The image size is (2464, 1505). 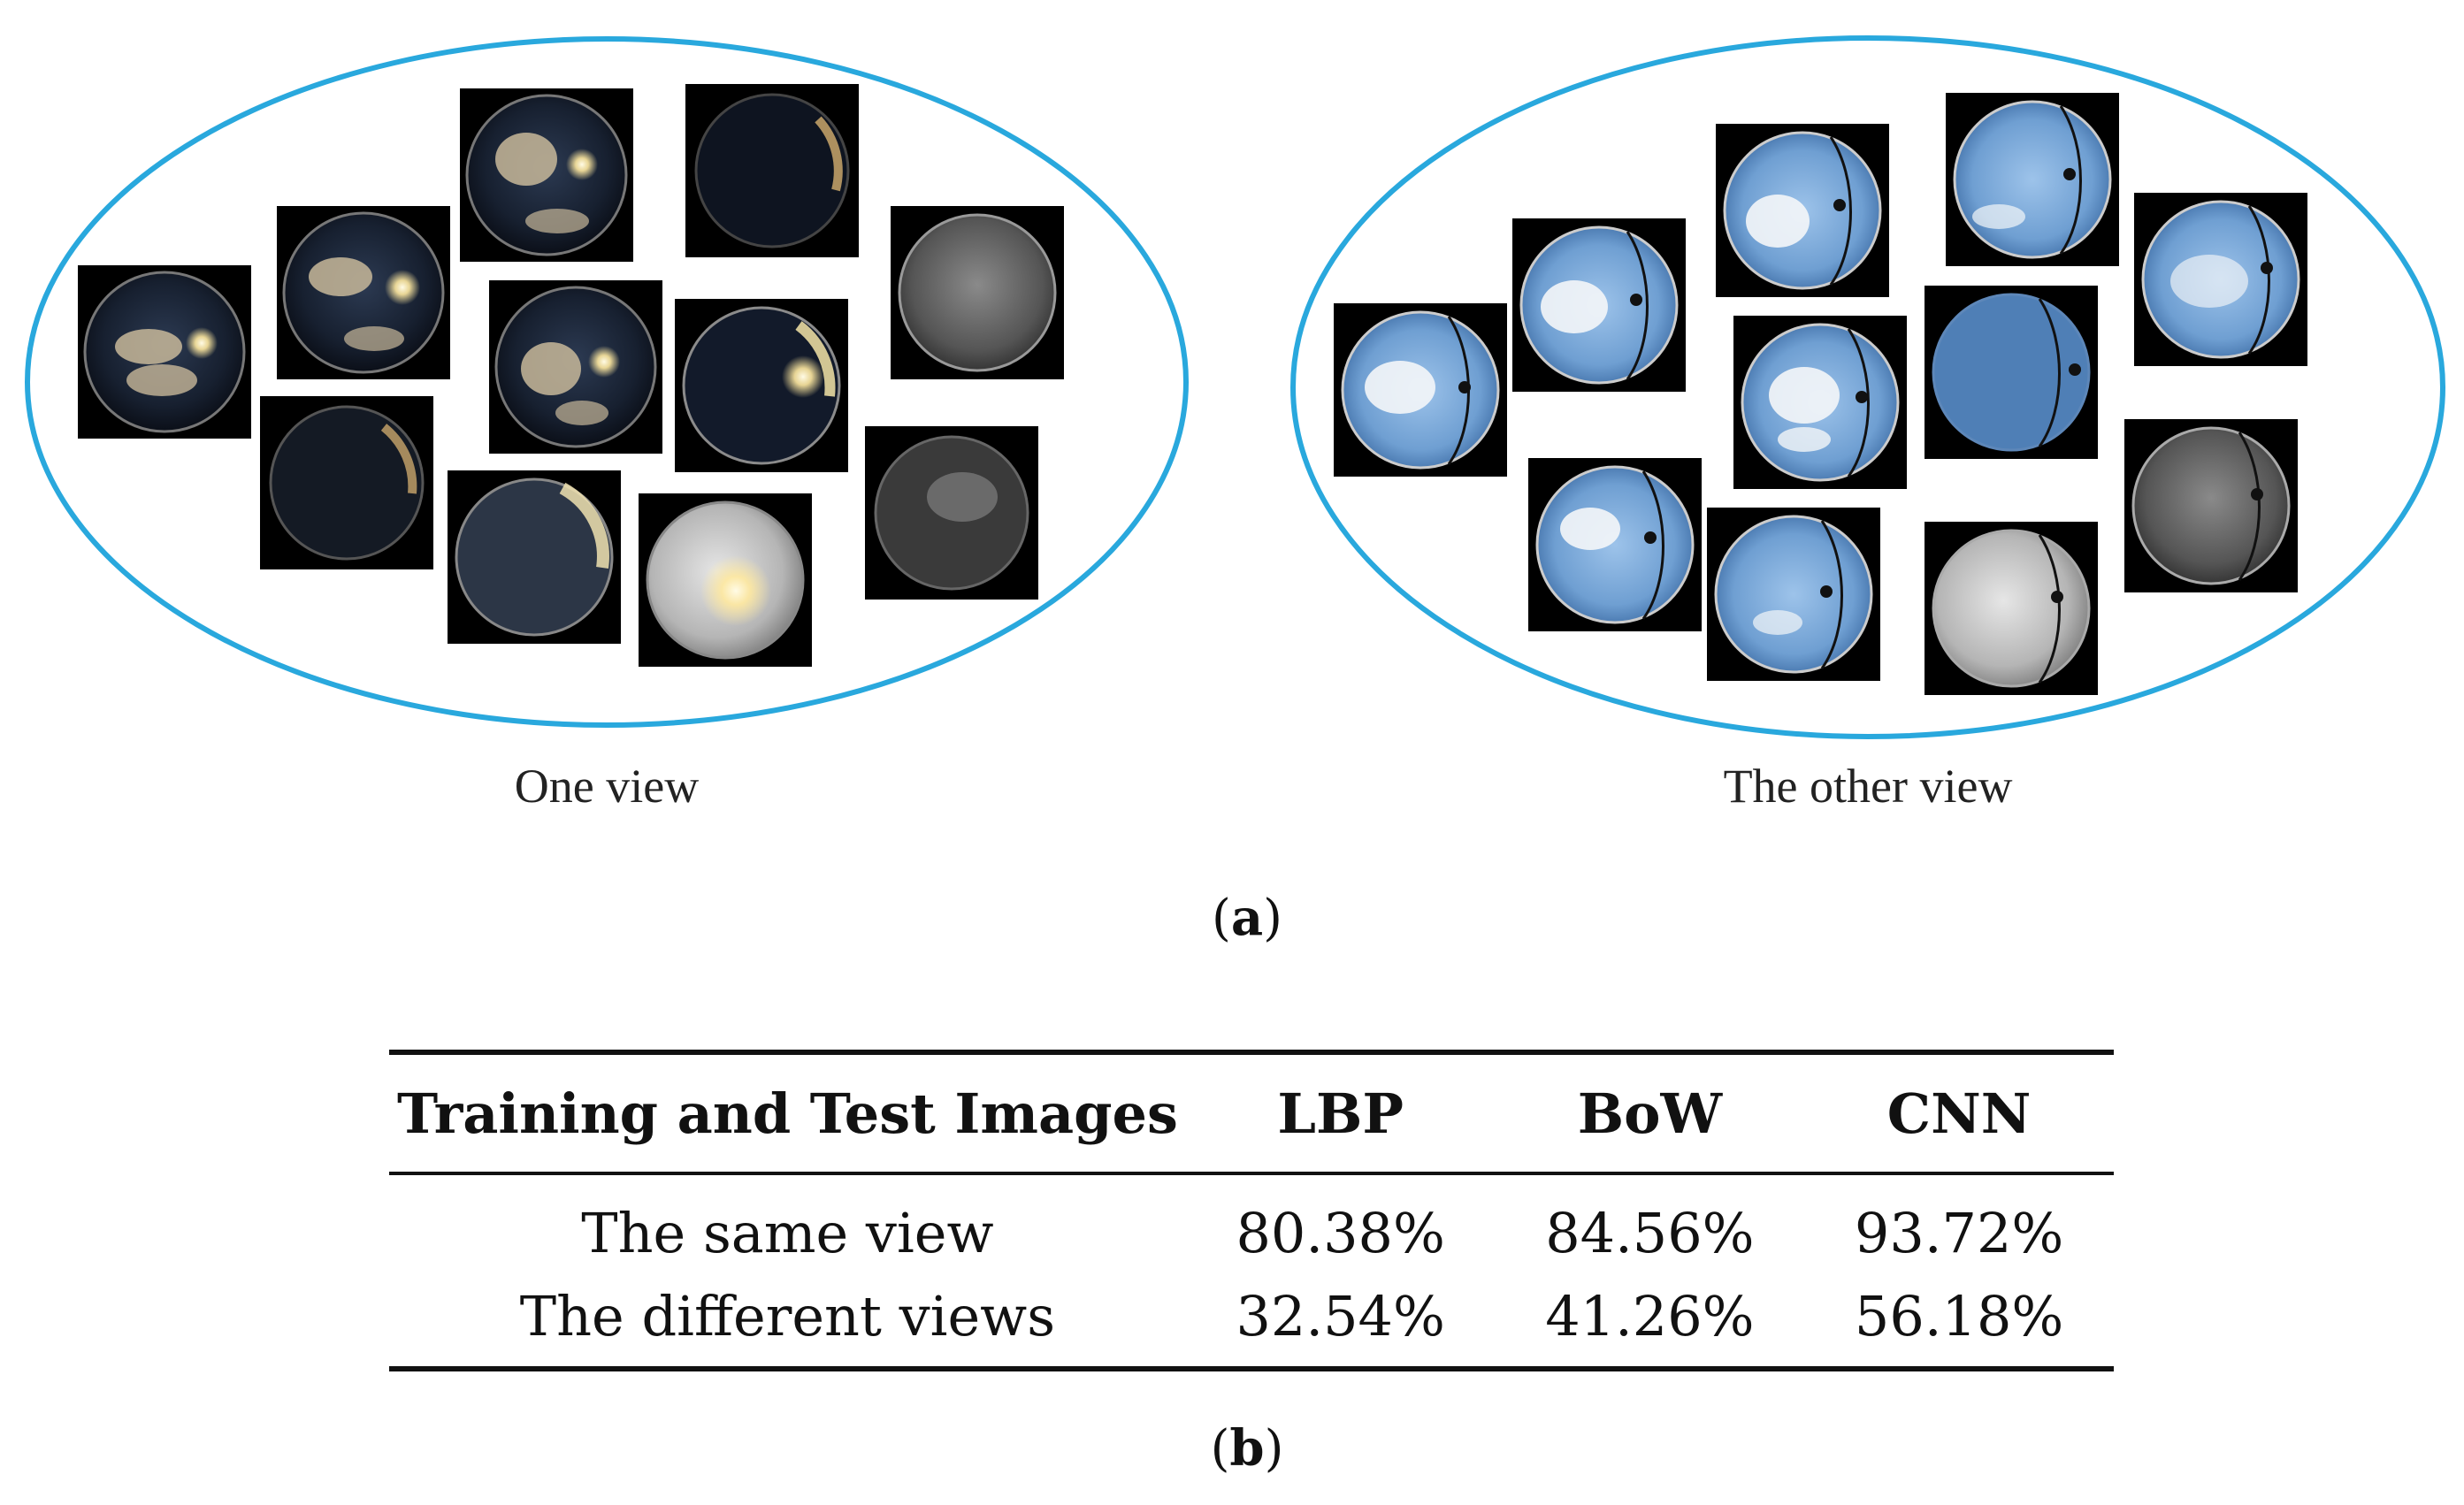 I want to click on view-one-label: One view, so click(x=607, y=787).